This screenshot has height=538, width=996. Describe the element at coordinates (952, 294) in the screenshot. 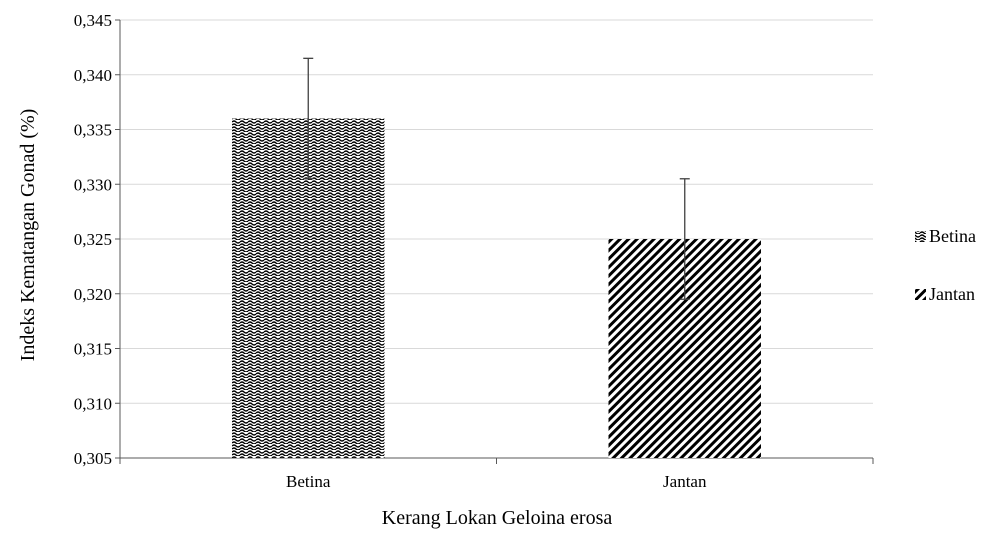

I see `legend-label-jantan: Jantan` at that location.